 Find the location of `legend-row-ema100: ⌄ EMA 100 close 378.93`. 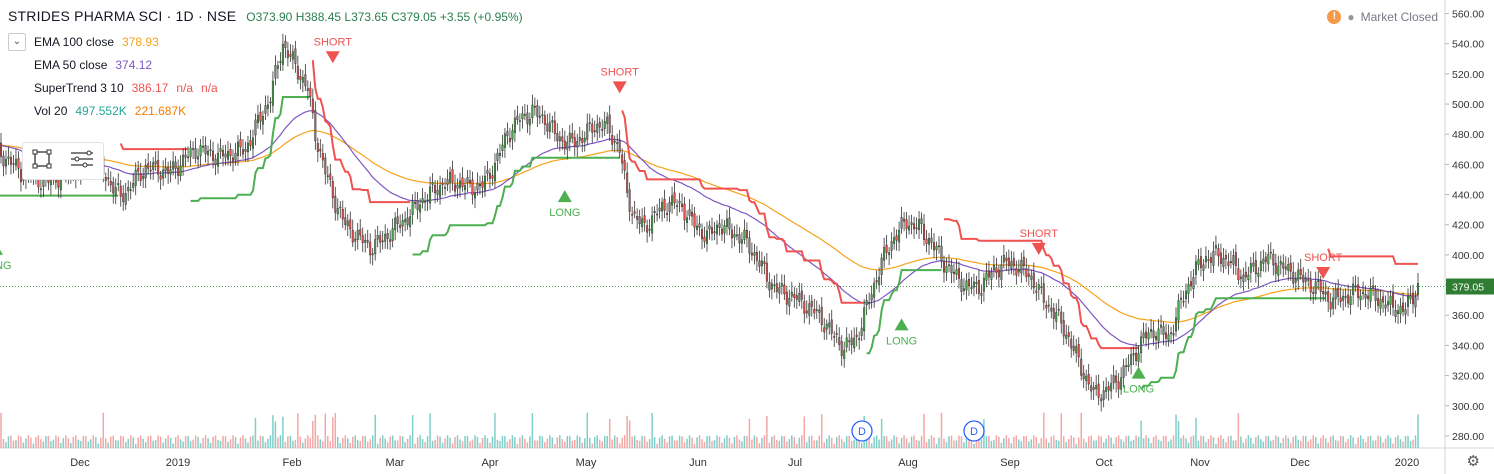

legend-row-ema100: ⌄ EMA 100 close 378.93 is located at coordinates (113, 41).